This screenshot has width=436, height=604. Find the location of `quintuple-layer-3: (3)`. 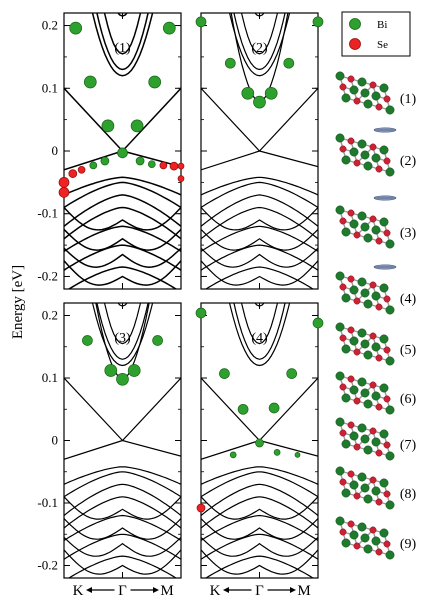

quintuple-layer-3: (3) is located at coordinates (375, 227).